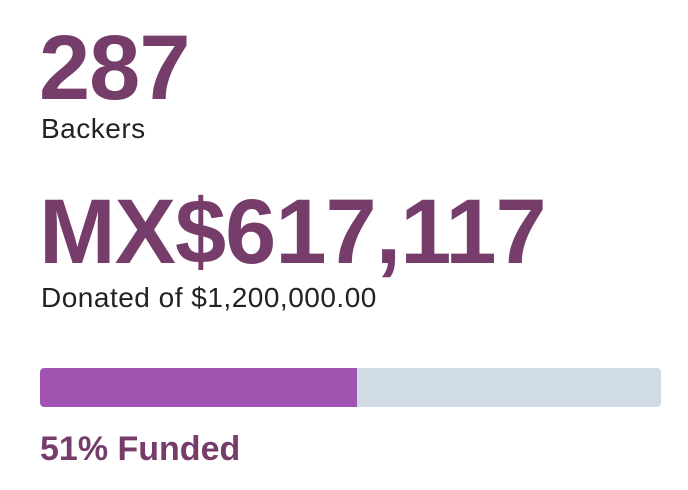 This screenshot has width=688, height=490. I want to click on funding-progress-bar, so click(350, 387).